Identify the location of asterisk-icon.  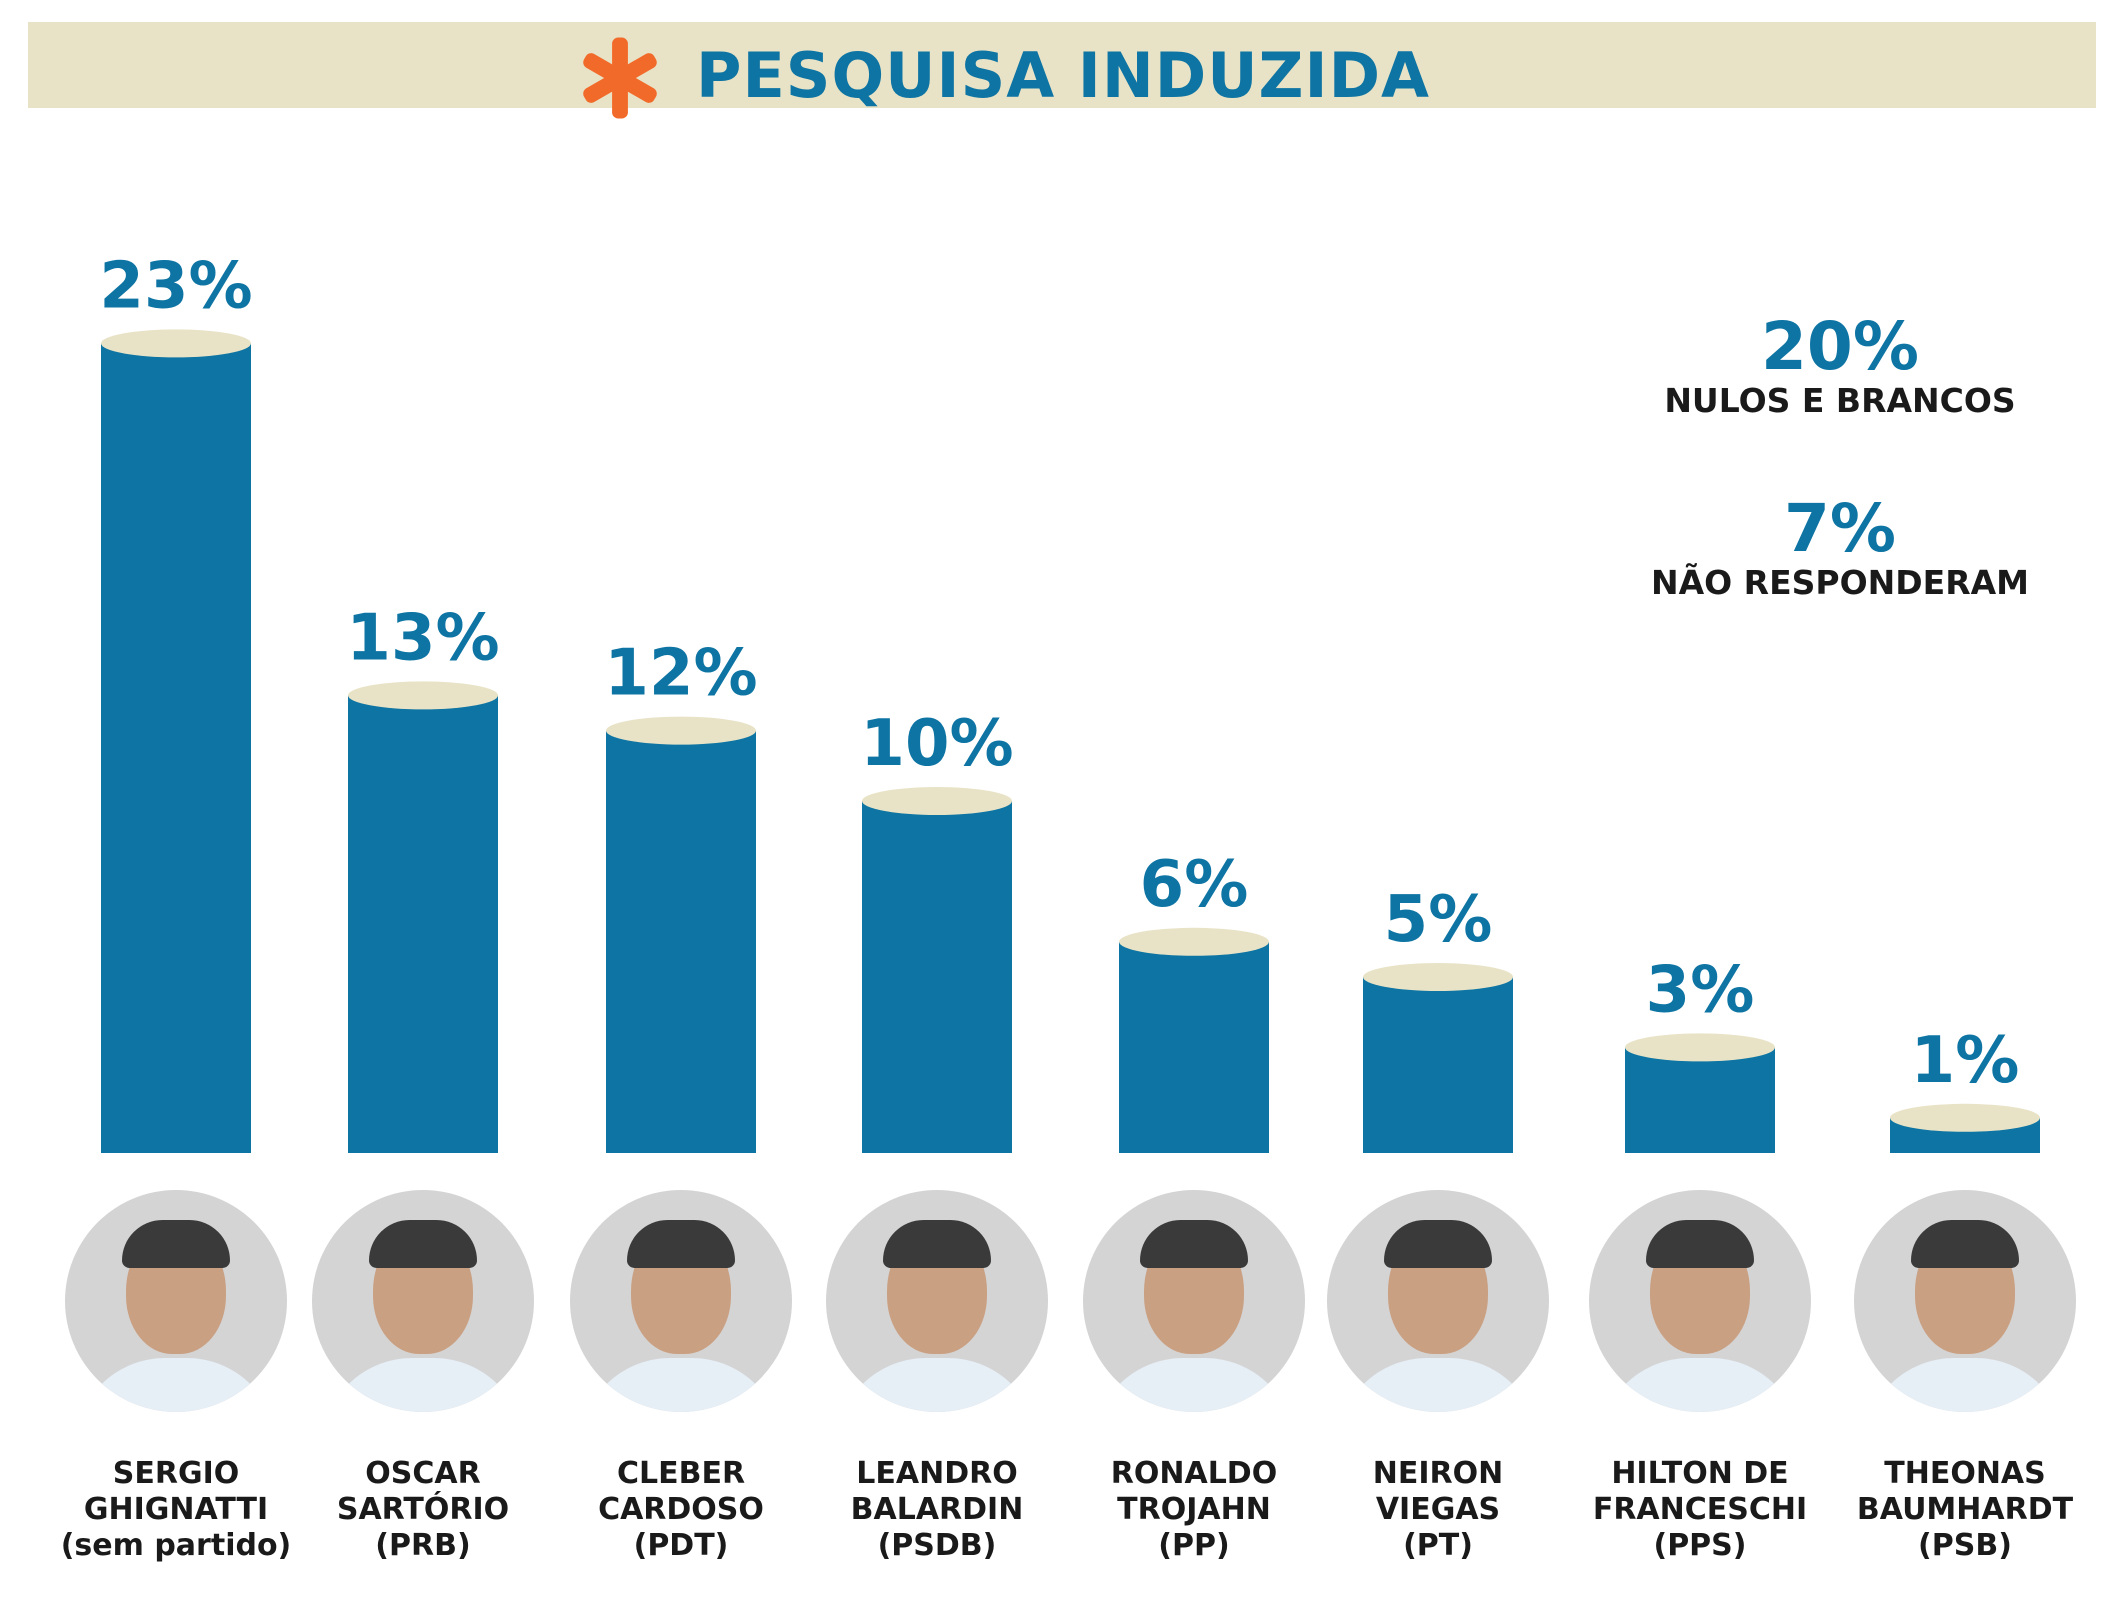
(620, 78).